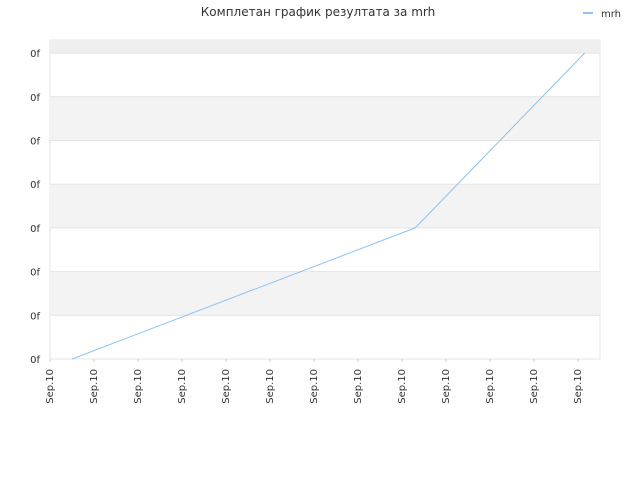 Image resolution: width=640 pixels, height=480 pixels. I want to click on legend-label: mrh, so click(611, 14).